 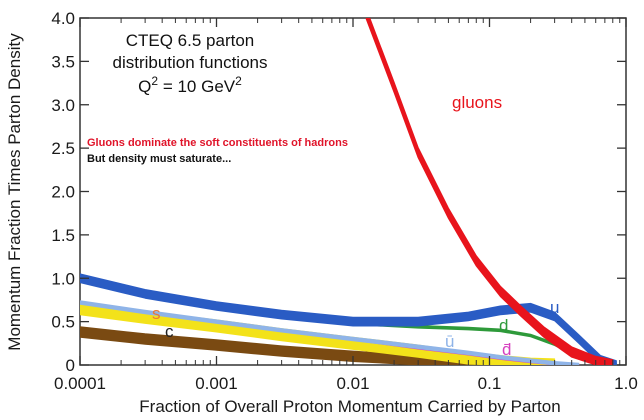 I want to click on label-s: s, so click(x=156, y=313).